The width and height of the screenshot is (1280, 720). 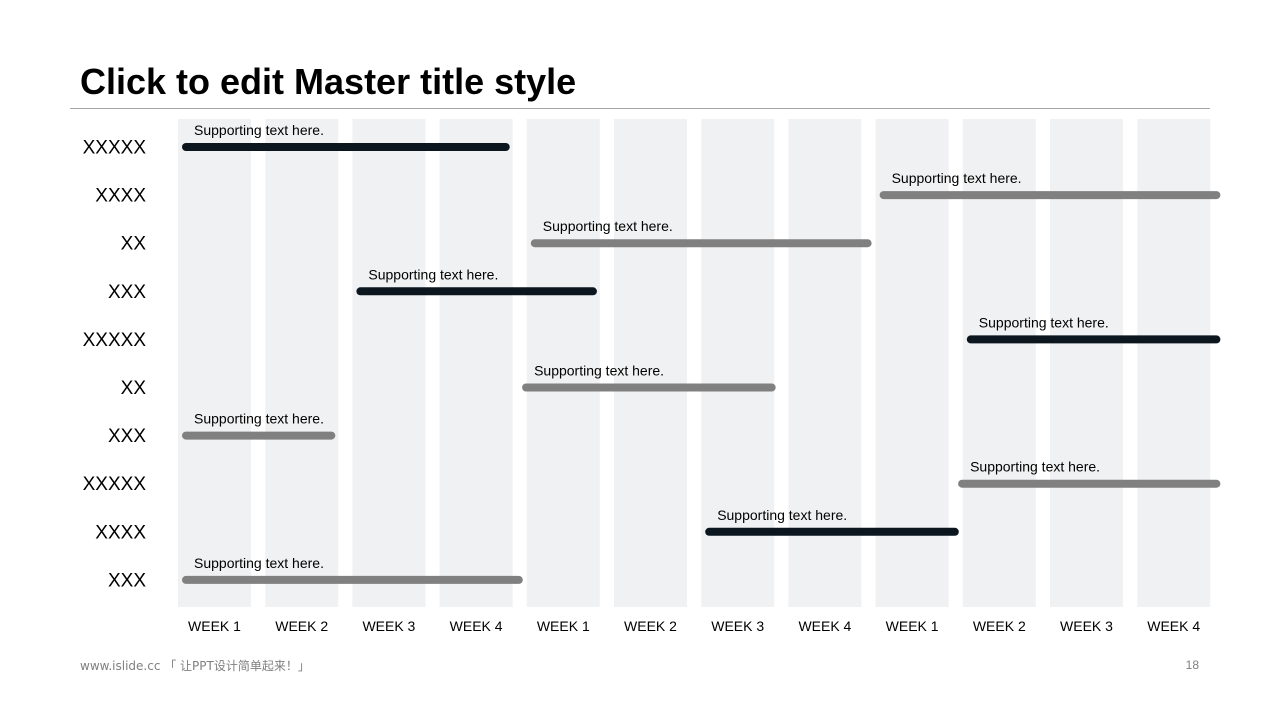 I want to click on title-divider, so click(x=640, y=108).